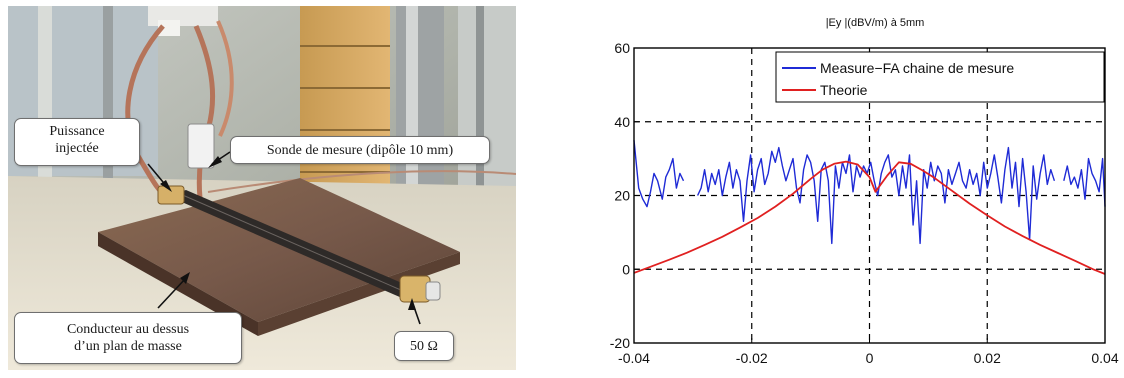 The width and height of the screenshot is (1124, 378). What do you see at coordinates (1104, 358) in the screenshot?
I see `x-tick-label-4: 0.04` at bounding box center [1104, 358].